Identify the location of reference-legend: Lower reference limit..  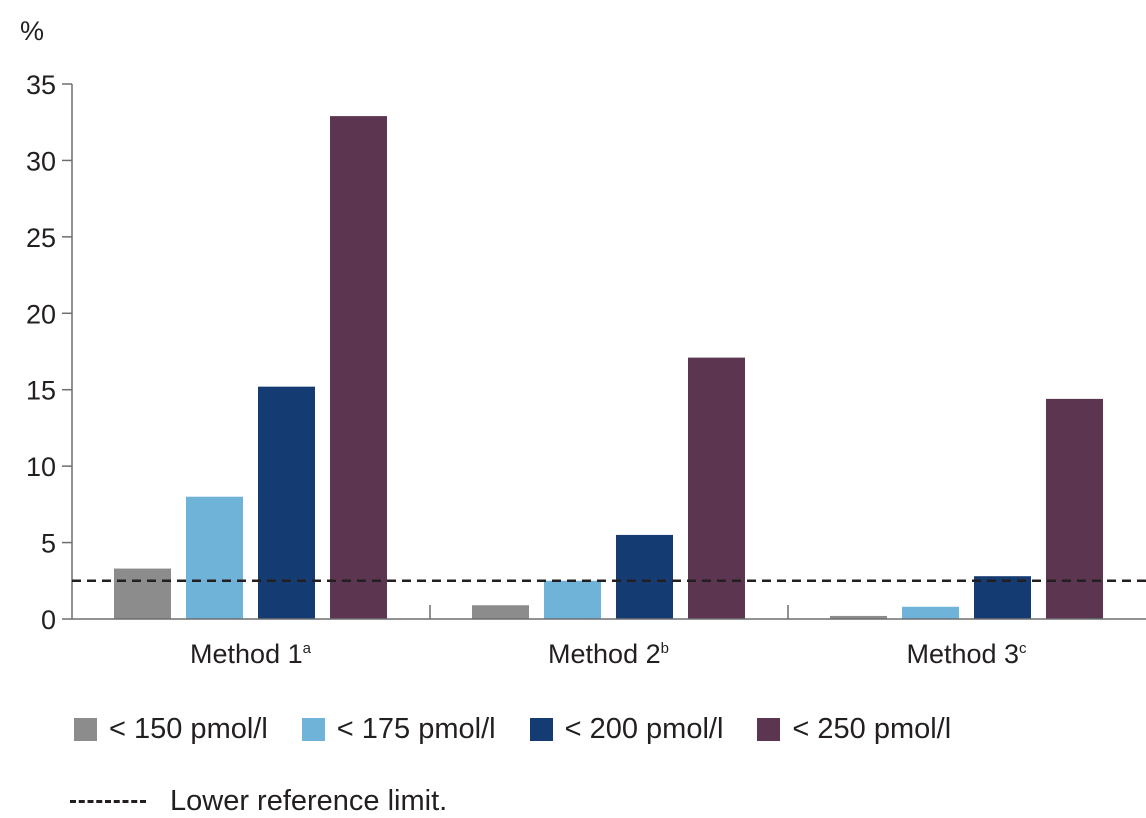
(258, 801).